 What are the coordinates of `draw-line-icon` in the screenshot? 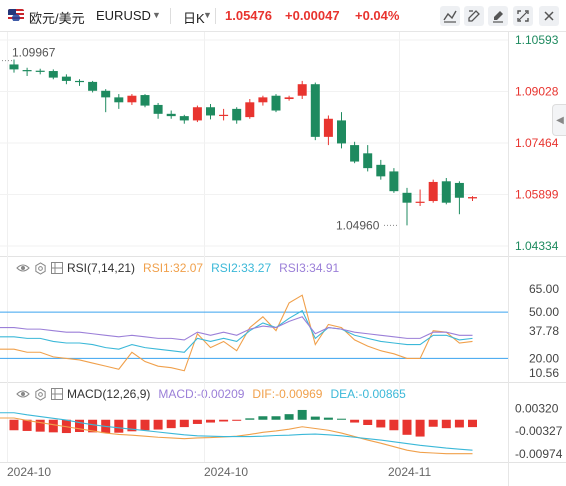 It's located at (450, 16).